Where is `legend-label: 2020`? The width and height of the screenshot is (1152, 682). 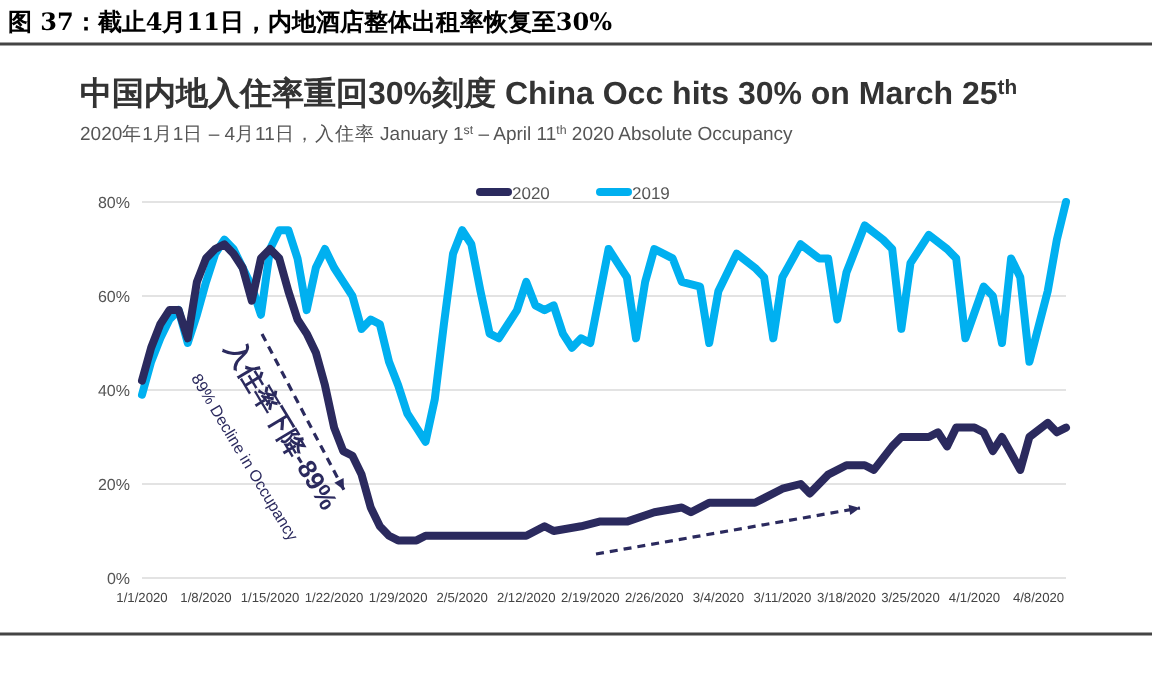 legend-label: 2020 is located at coordinates (531, 193).